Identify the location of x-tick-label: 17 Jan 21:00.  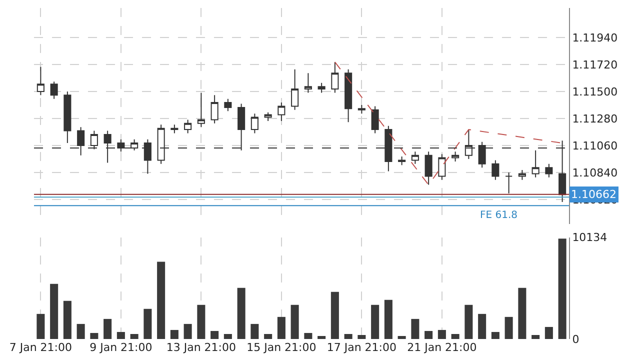
(361, 347).